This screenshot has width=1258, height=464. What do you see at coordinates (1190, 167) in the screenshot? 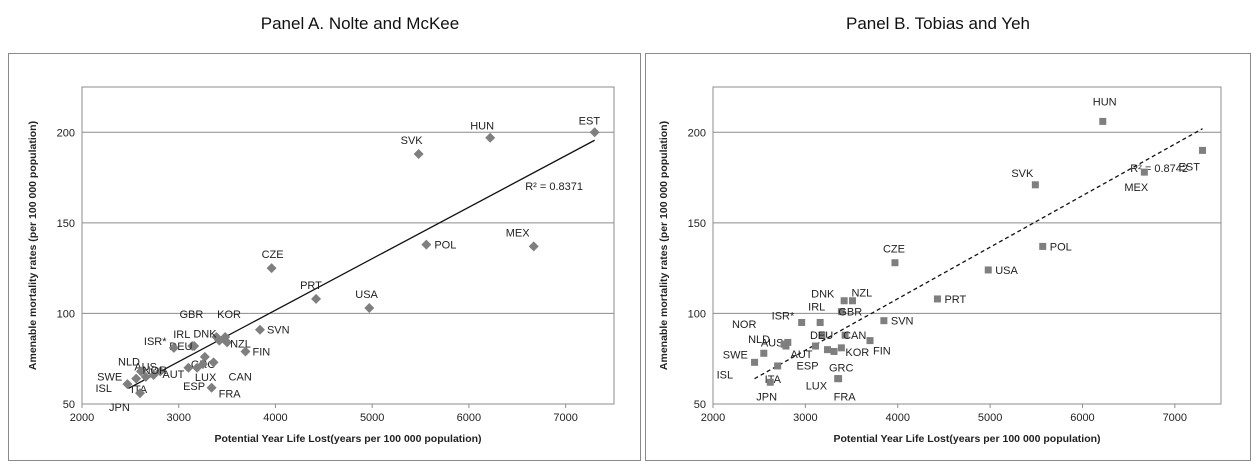
I see `panel-b-point-est-label: EST` at bounding box center [1190, 167].